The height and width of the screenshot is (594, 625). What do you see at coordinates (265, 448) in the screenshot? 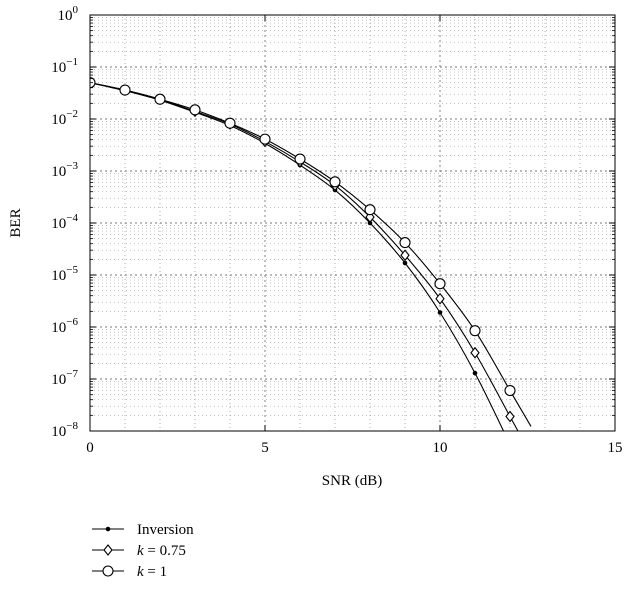
I see `x-tick-label: 5` at bounding box center [265, 448].